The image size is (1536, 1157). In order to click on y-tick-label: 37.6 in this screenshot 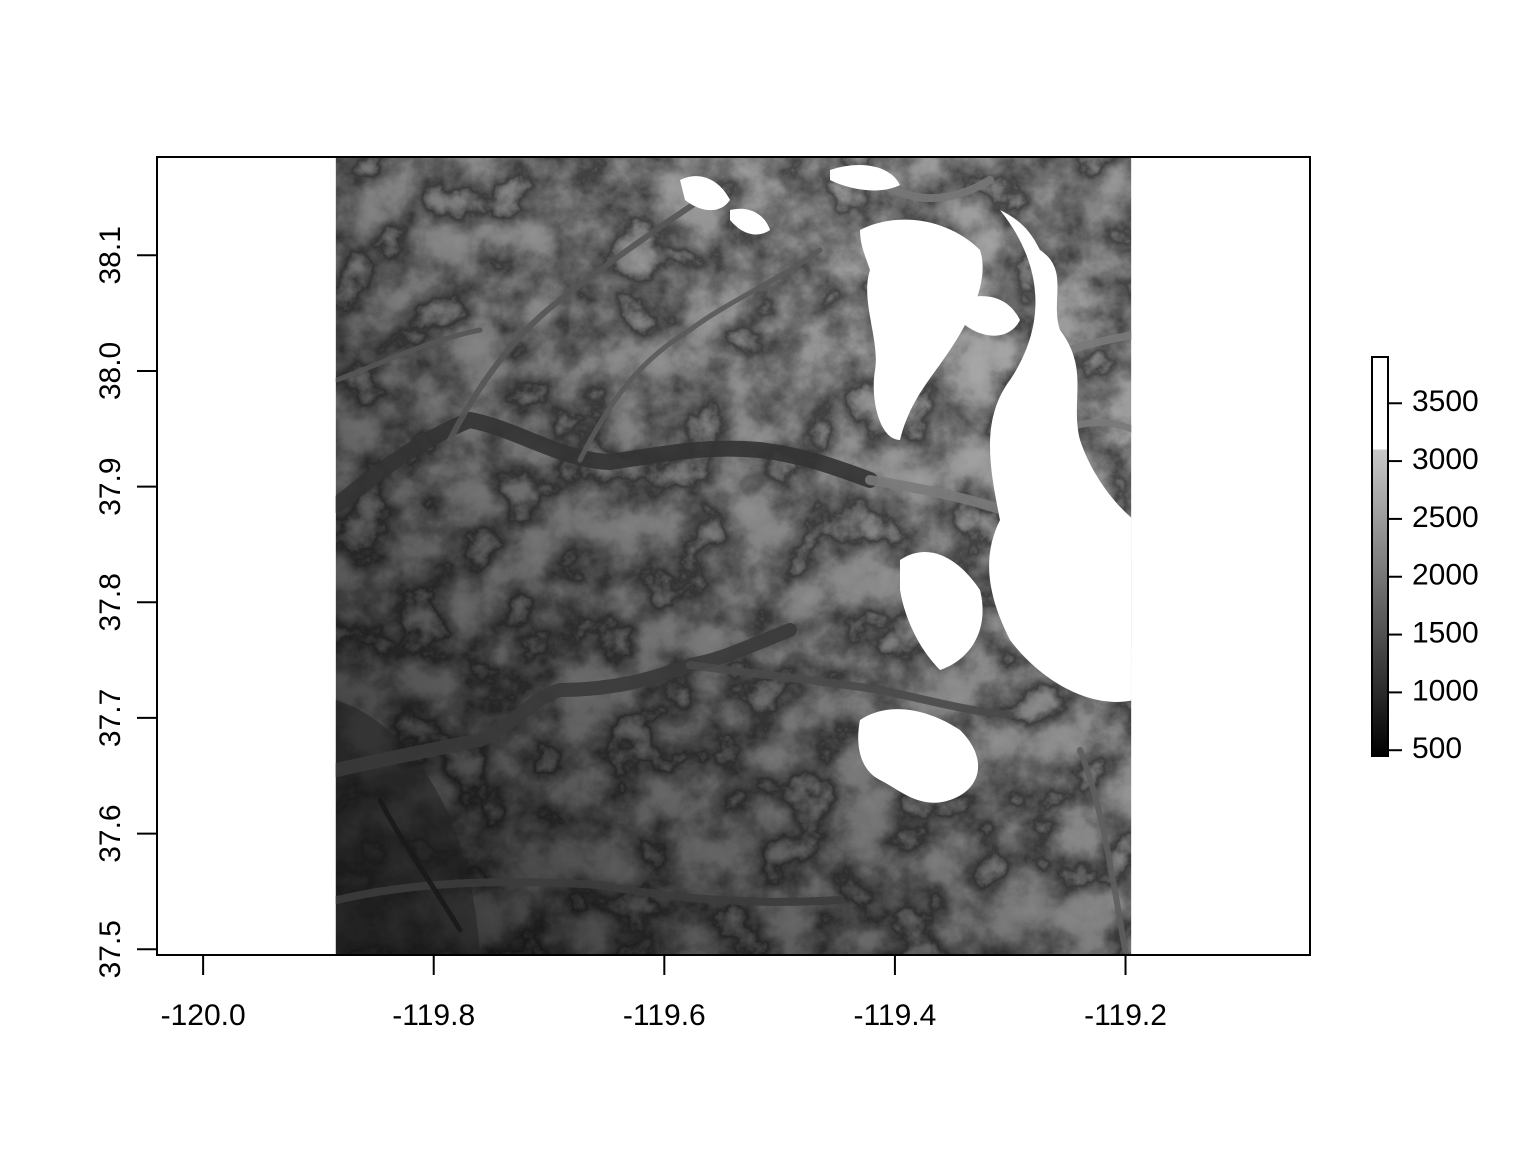, I will do `click(110, 833)`.